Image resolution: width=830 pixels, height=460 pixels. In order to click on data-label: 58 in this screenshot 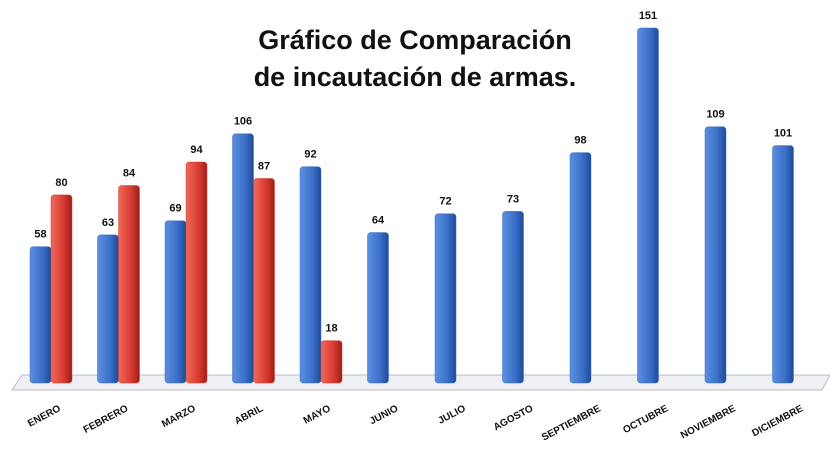, I will do `click(40, 235)`.